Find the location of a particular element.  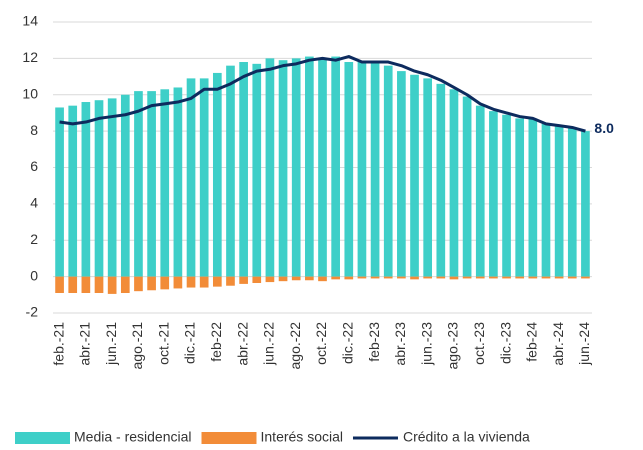

x-tick-label: abr.-22 is located at coordinates (242, 344).